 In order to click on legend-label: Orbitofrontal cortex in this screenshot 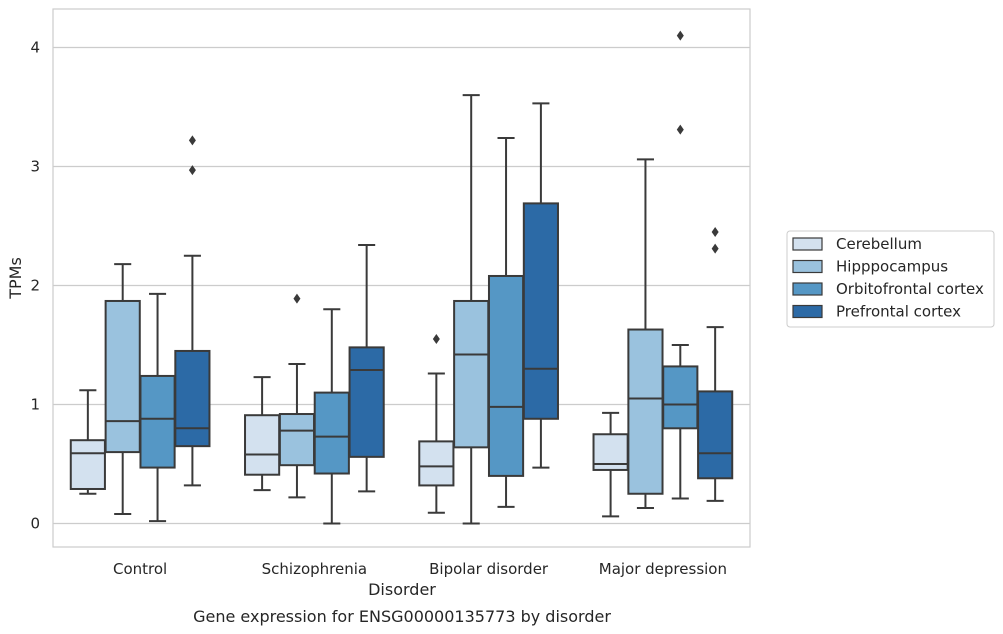, I will do `click(910, 289)`.